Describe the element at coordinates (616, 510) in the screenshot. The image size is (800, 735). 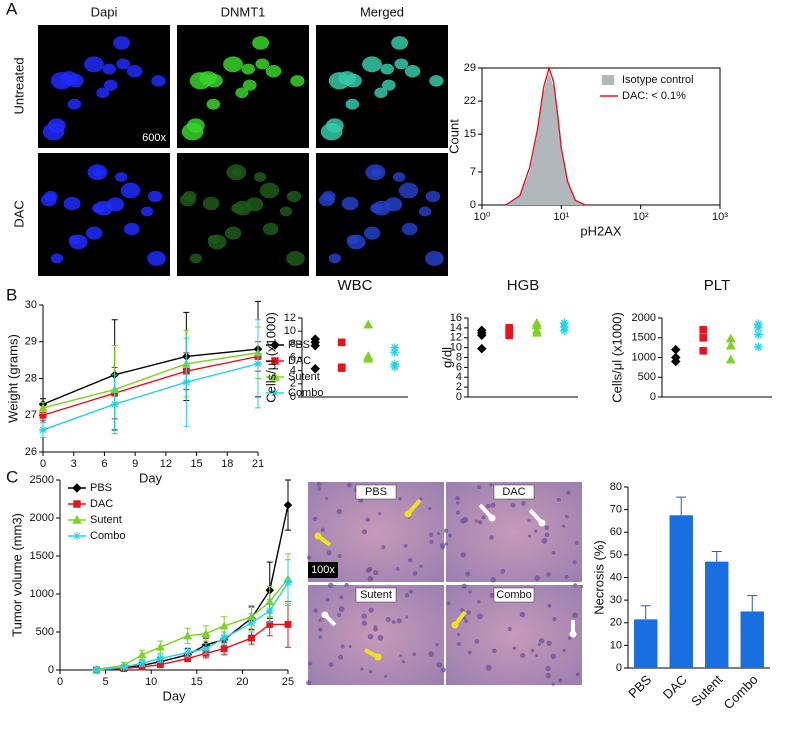
I see `y-tick-label: 70` at that location.